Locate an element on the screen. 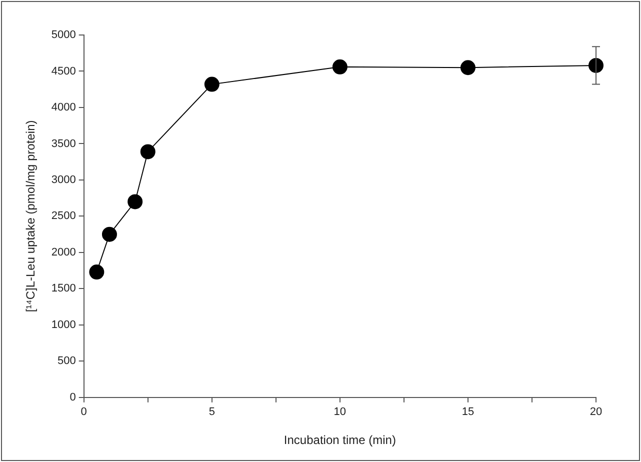  y-tick-label: 2500 is located at coordinates (63, 216).